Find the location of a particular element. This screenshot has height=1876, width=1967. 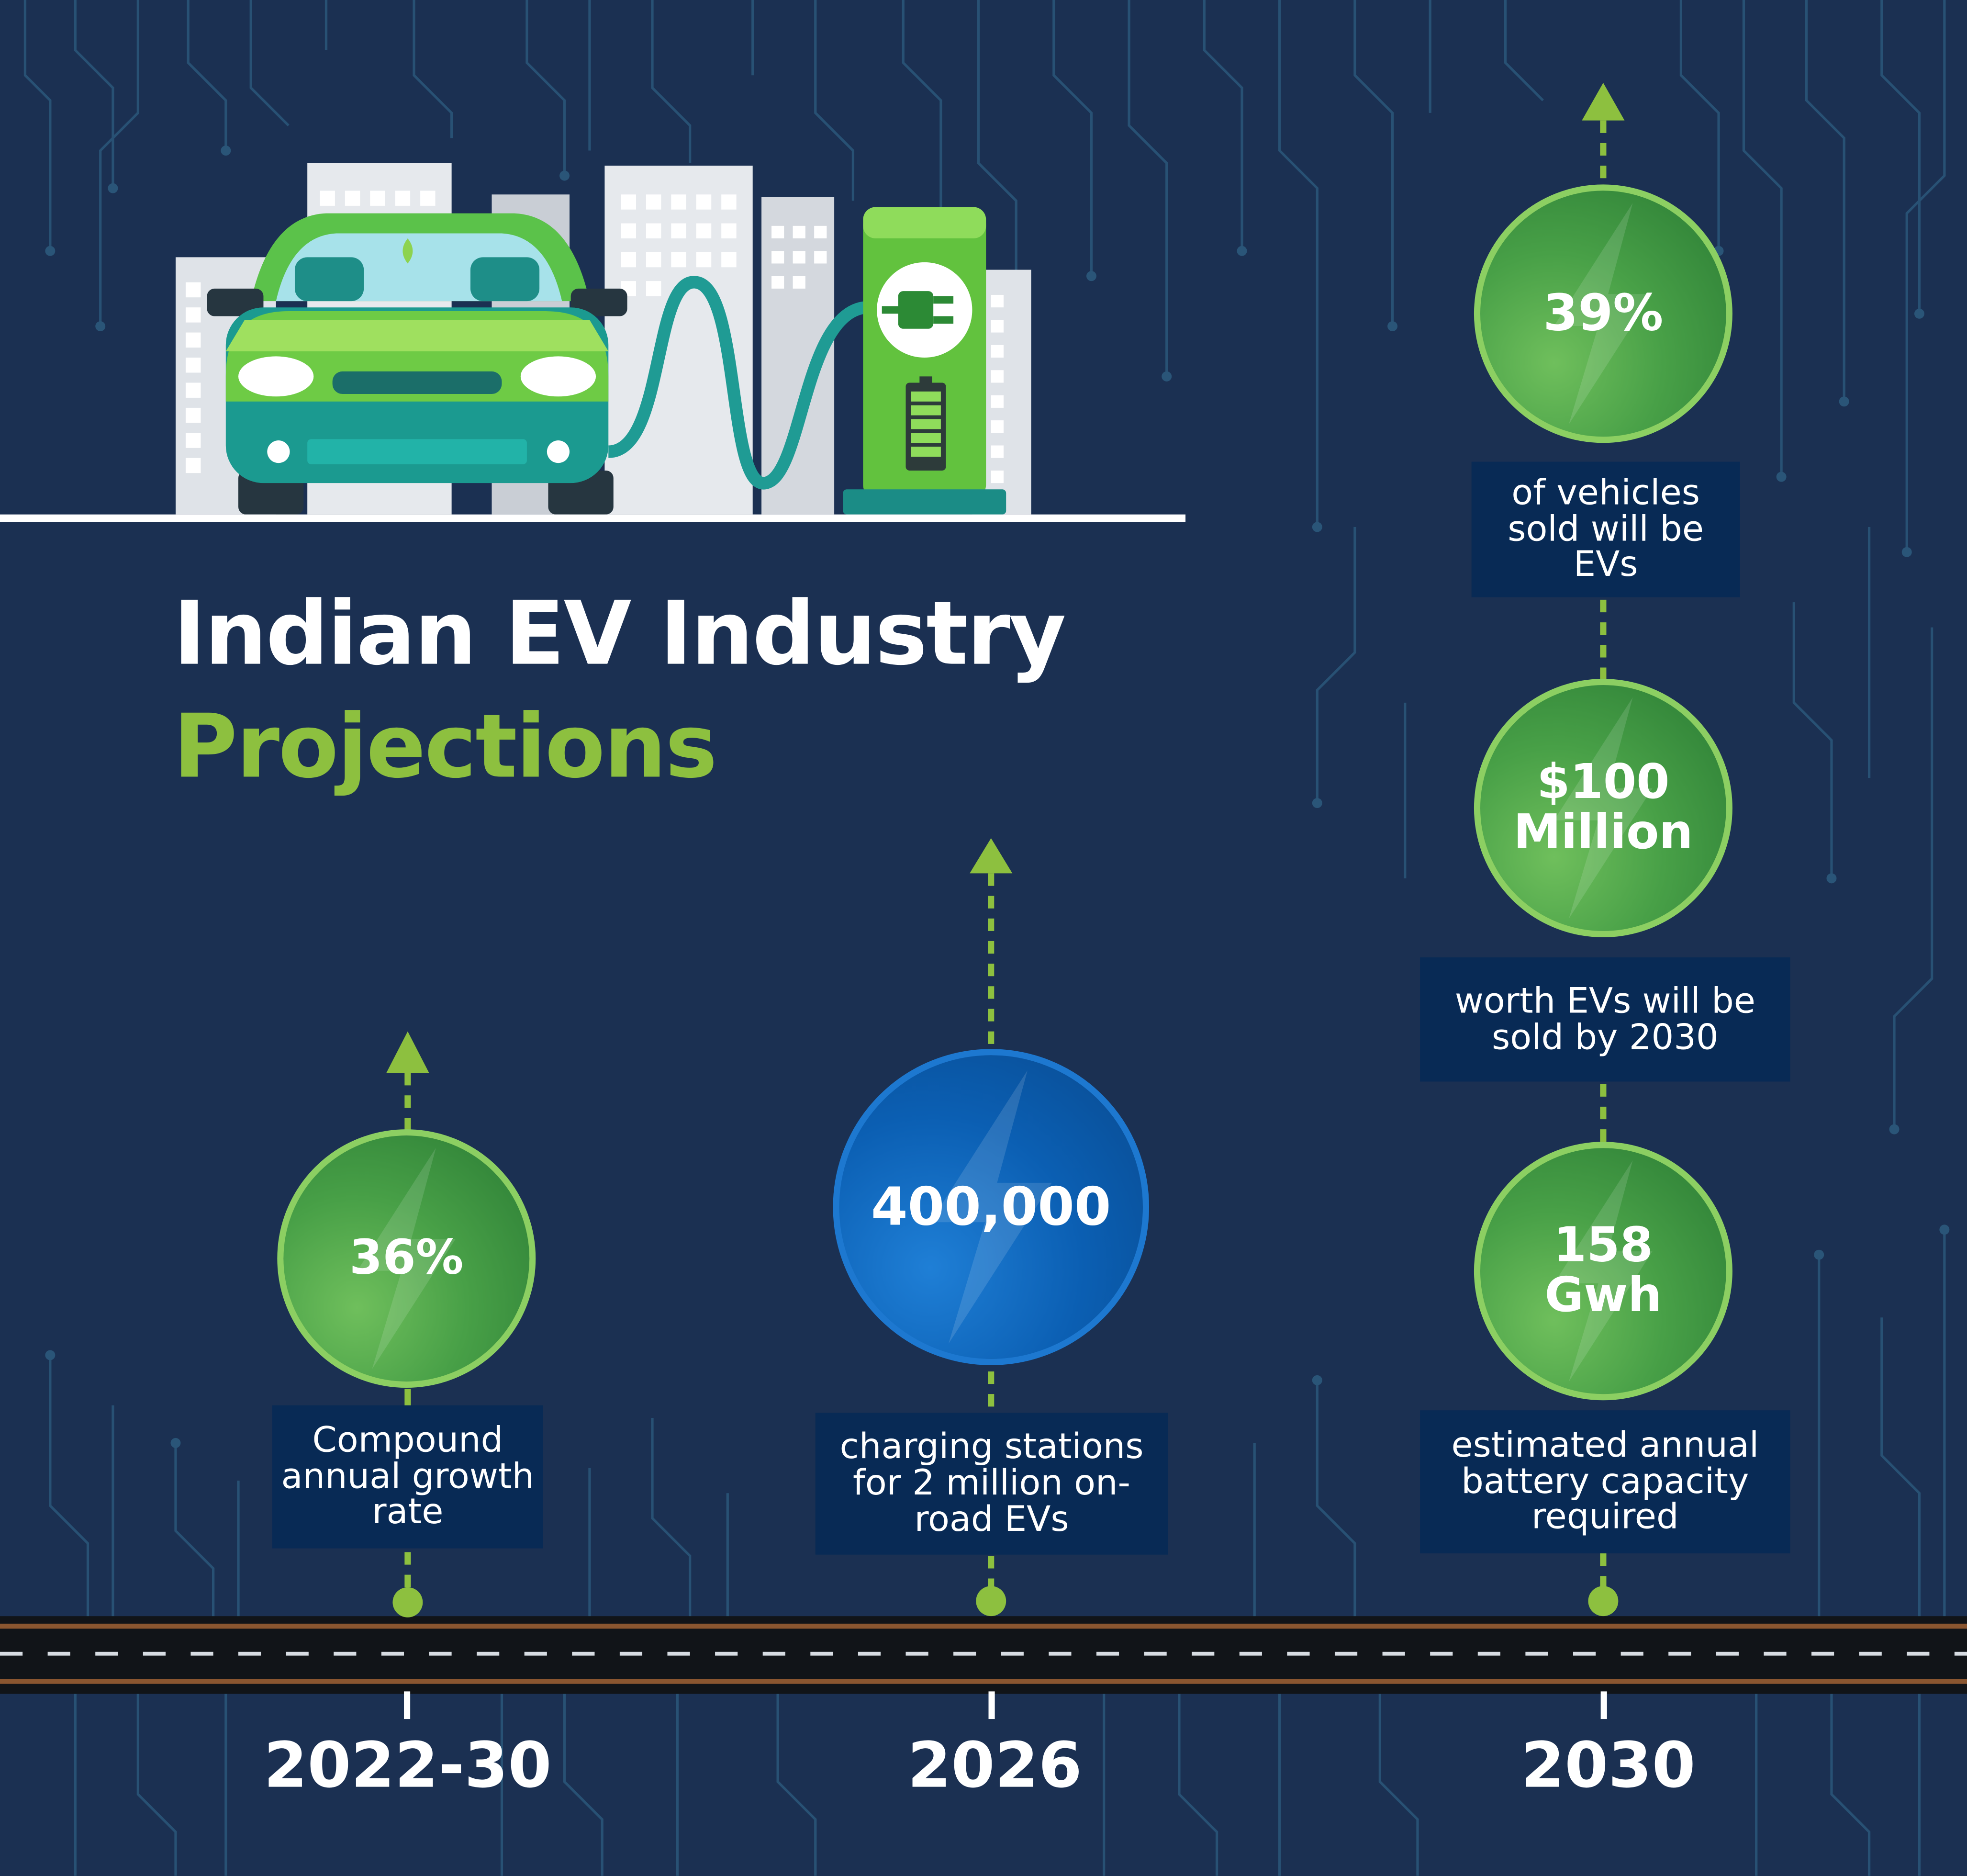

timeline-arrow-2026 is located at coordinates (991, 1227).